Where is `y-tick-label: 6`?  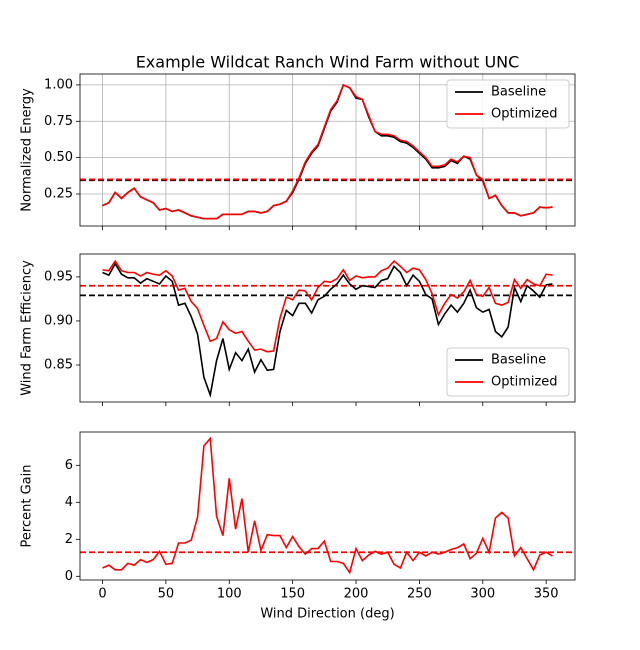 y-tick-label: 6 is located at coordinates (69, 465).